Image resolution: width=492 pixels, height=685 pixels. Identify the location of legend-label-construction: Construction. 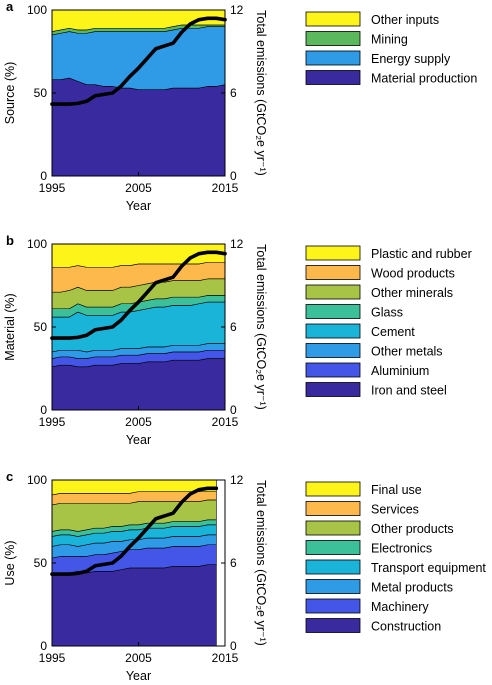
(406, 627).